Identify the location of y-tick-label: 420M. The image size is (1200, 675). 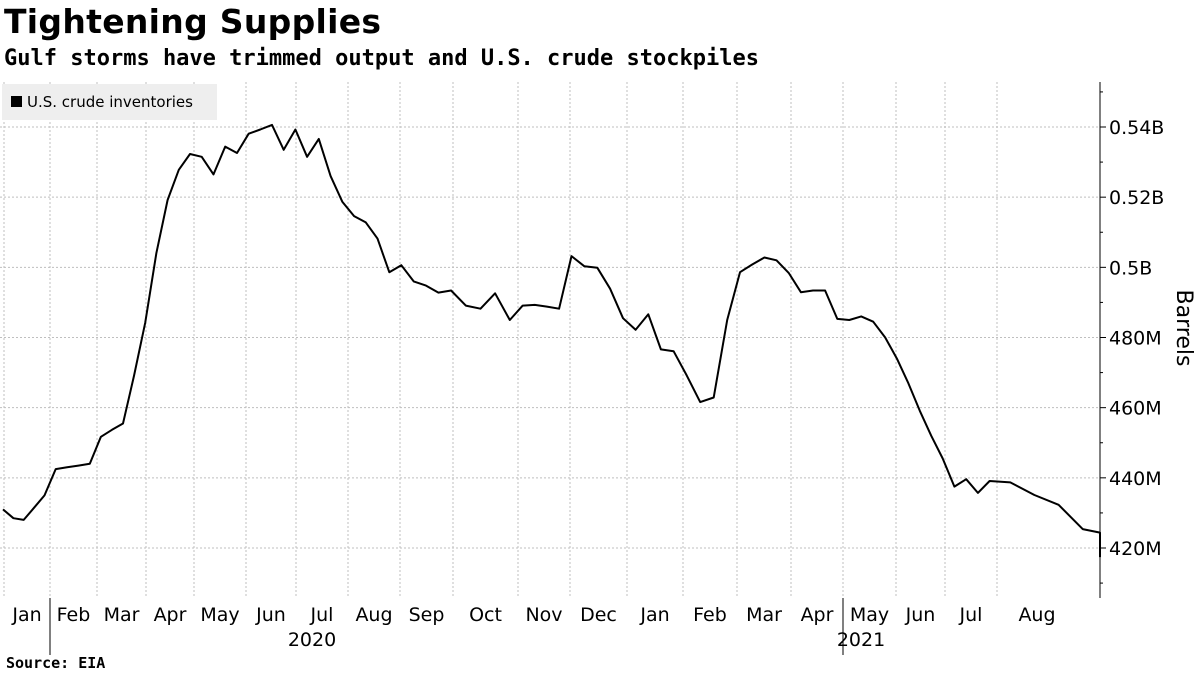
(1135, 549).